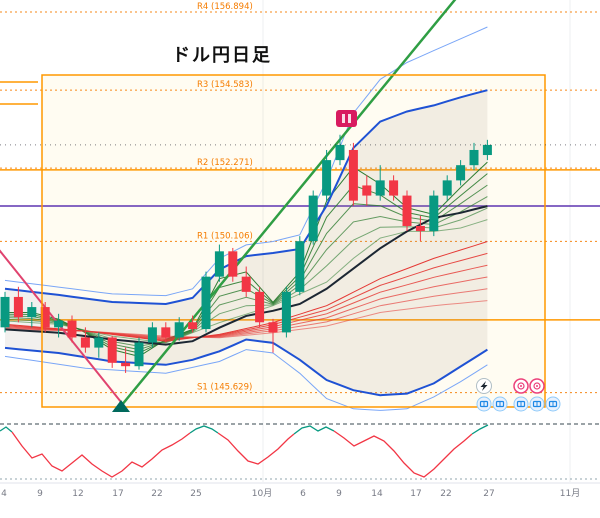 This screenshot has width=600, height=518. What do you see at coordinates (570, 493) in the screenshot?
I see `time-axis-label: 11月` at bounding box center [570, 493].